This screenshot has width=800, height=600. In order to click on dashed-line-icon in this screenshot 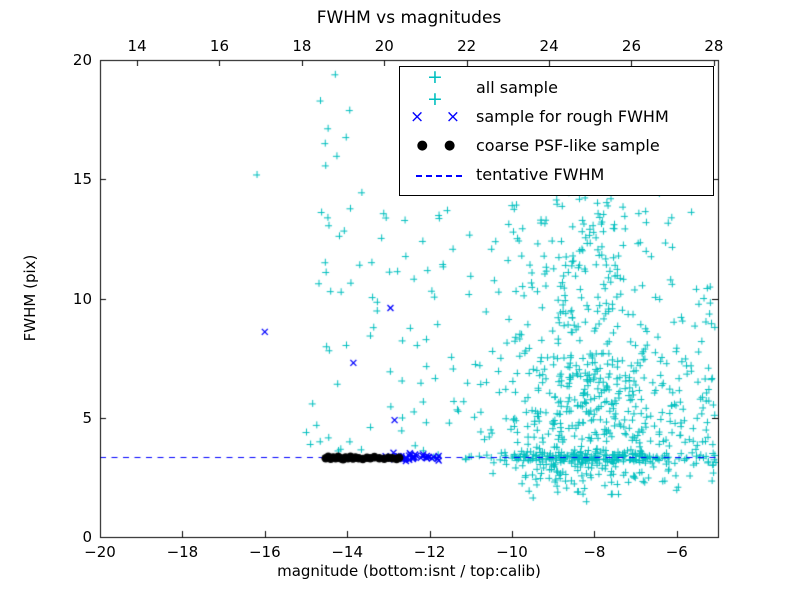, I will do `click(439, 174)`.